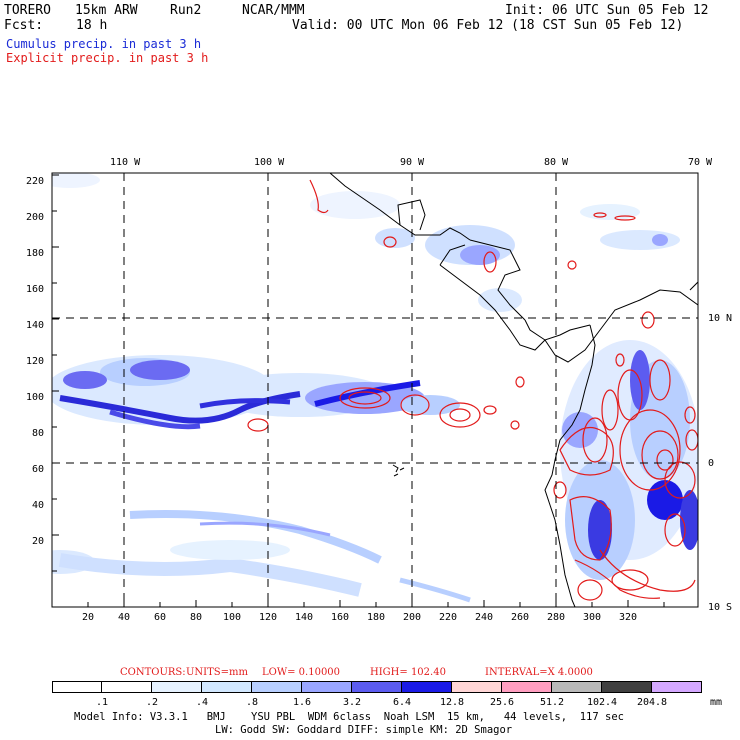  I want to click on lon-label-80w: 80 W, so click(556, 162).